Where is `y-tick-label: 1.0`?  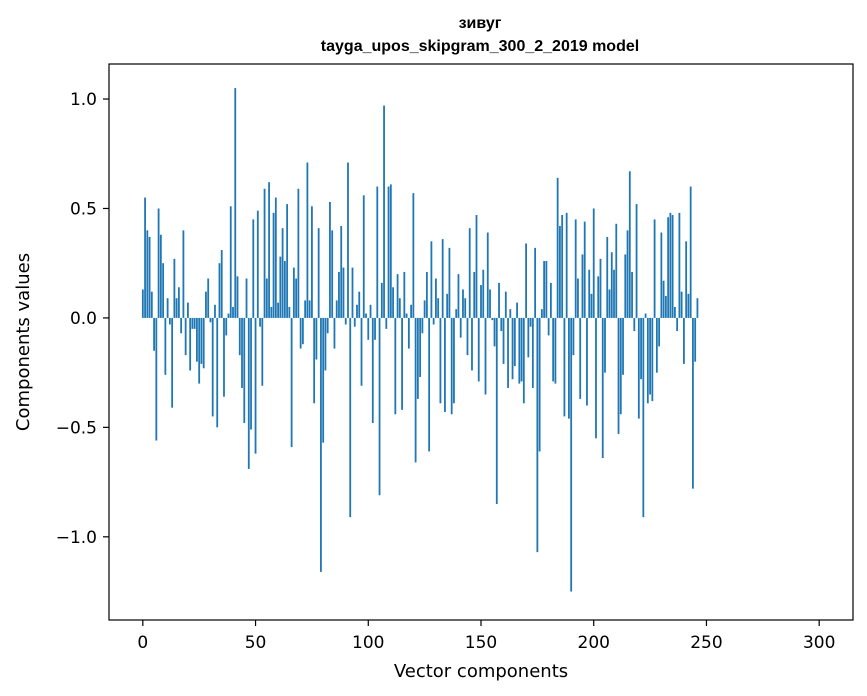 y-tick-label: 1.0 is located at coordinates (83, 100).